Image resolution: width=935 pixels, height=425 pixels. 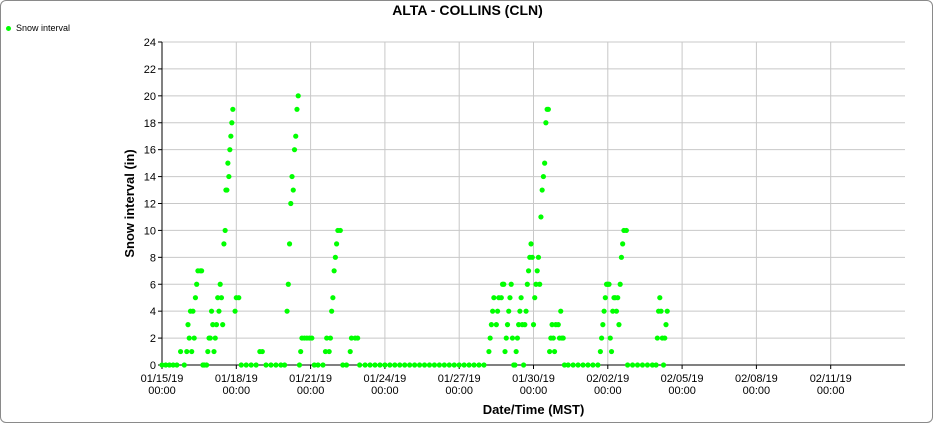 I want to click on y-axis-title: Snow interval (in), so click(x=129, y=203).